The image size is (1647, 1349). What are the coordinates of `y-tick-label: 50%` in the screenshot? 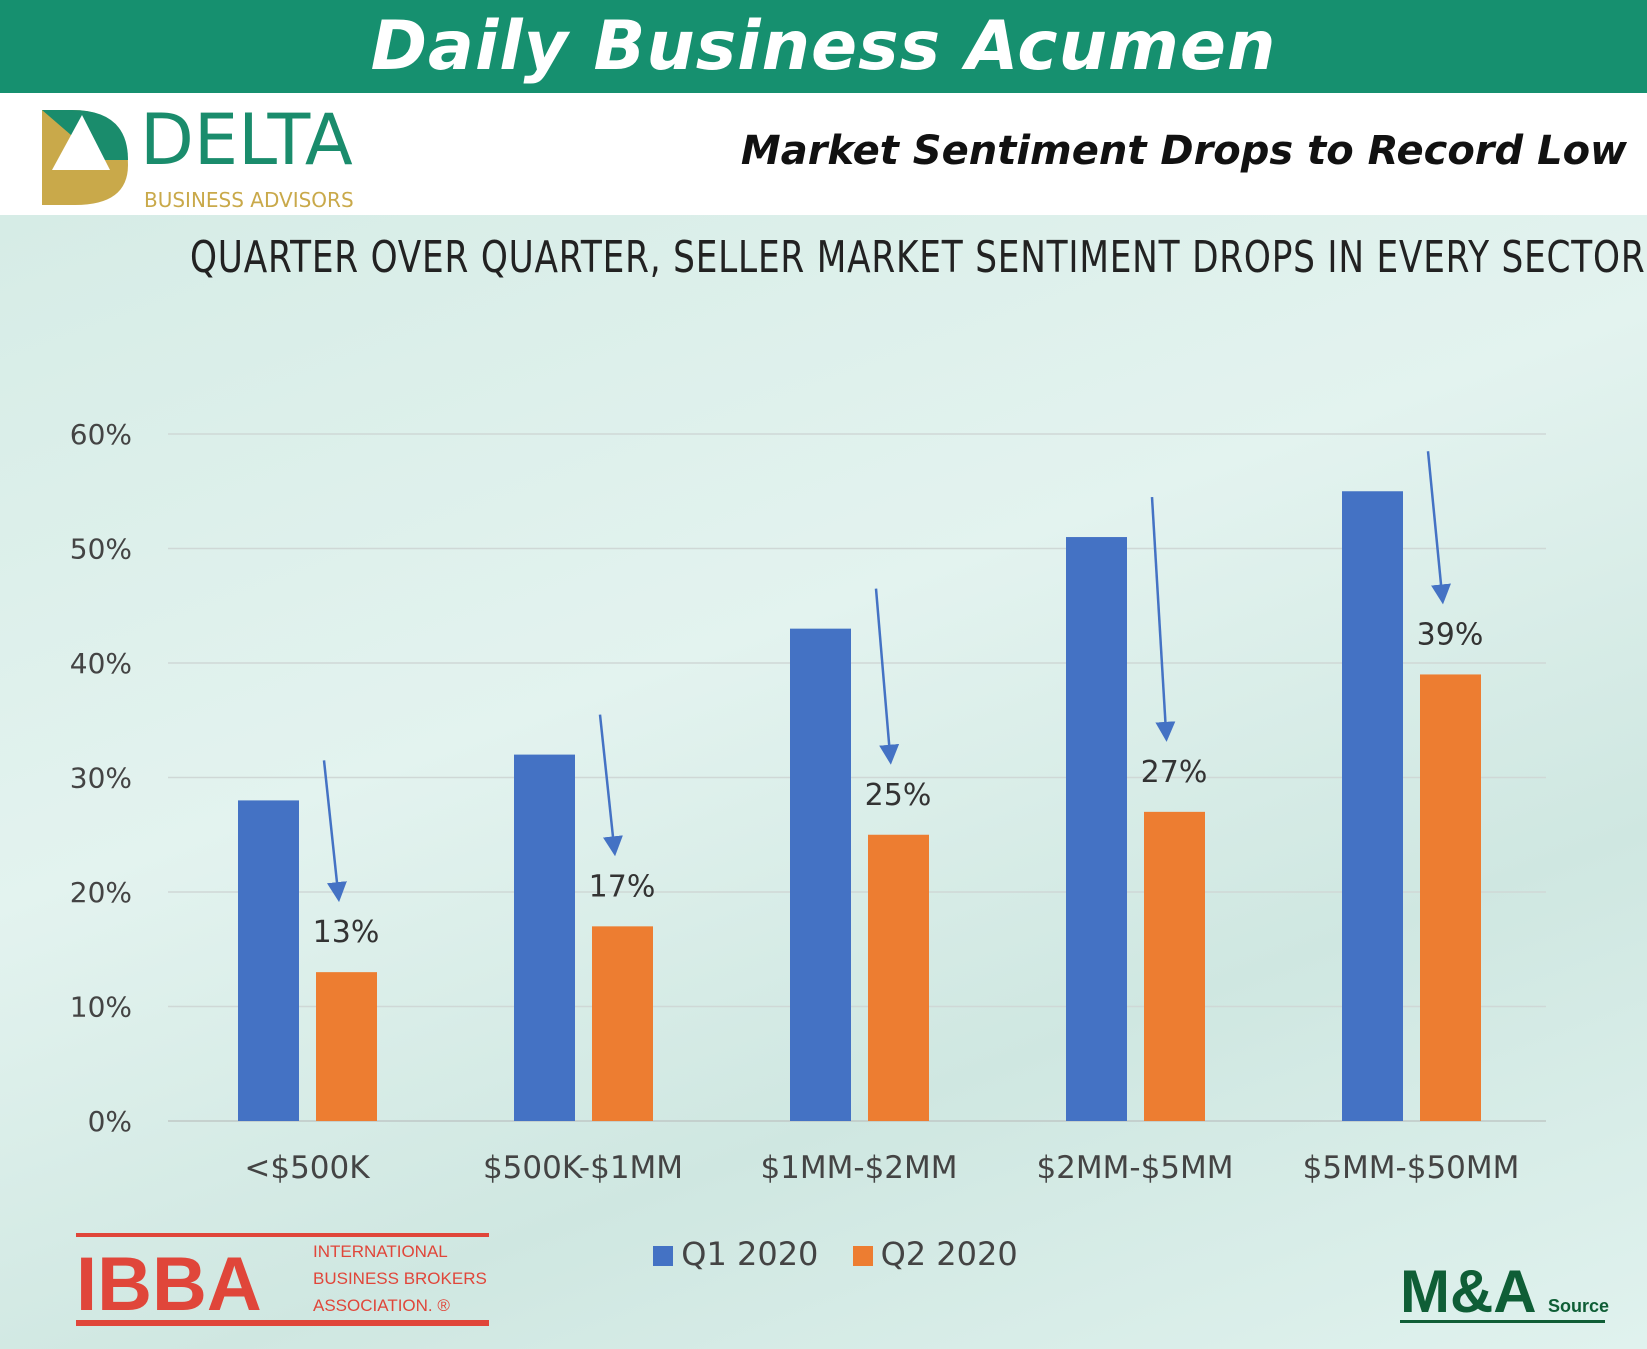 It's located at (101, 549).